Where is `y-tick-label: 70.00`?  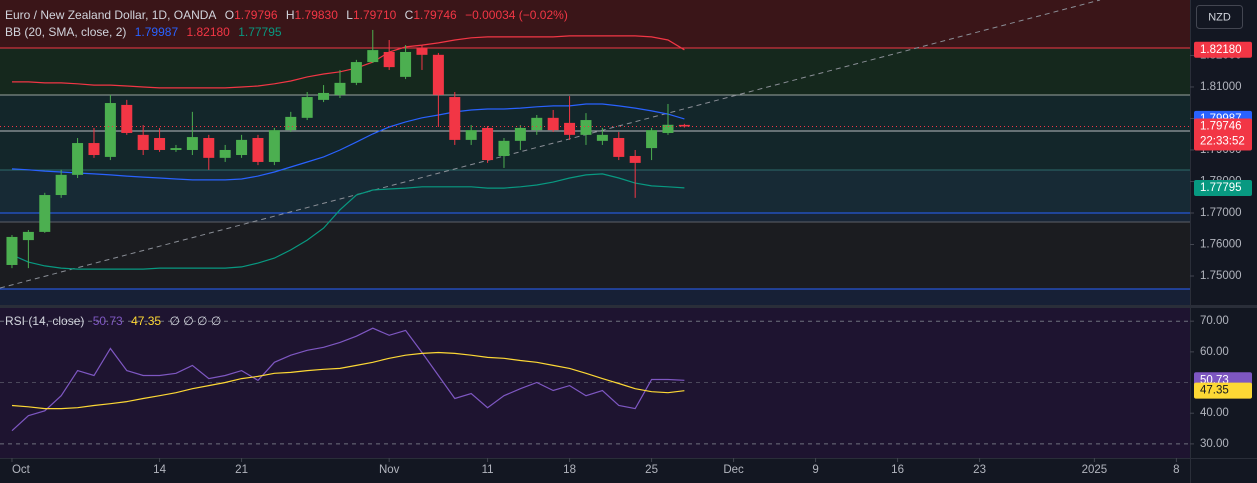
y-tick-label: 70.00 is located at coordinates (1214, 321).